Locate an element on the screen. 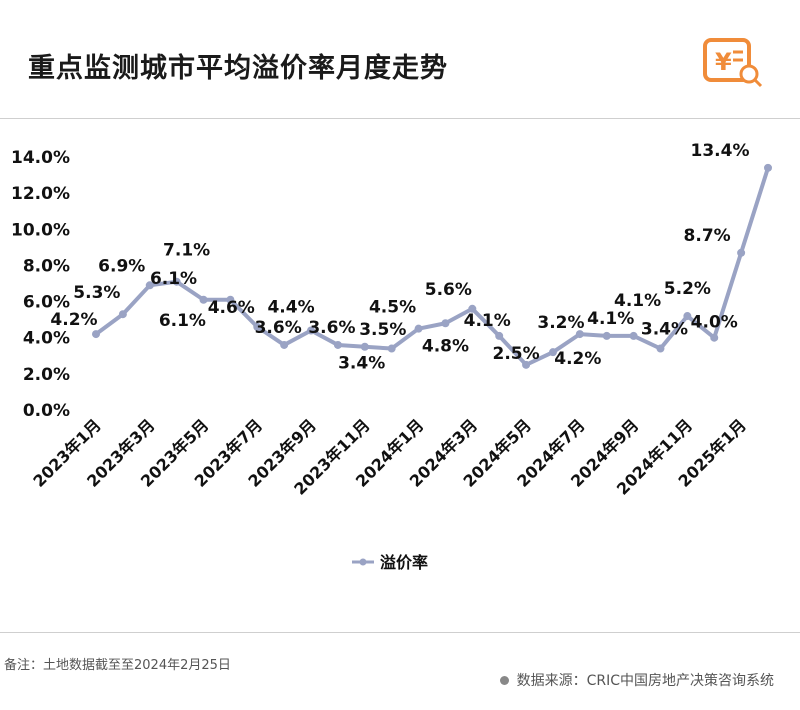 This screenshot has width=800, height=710. legend-label: 溢价率 is located at coordinates (404, 562).